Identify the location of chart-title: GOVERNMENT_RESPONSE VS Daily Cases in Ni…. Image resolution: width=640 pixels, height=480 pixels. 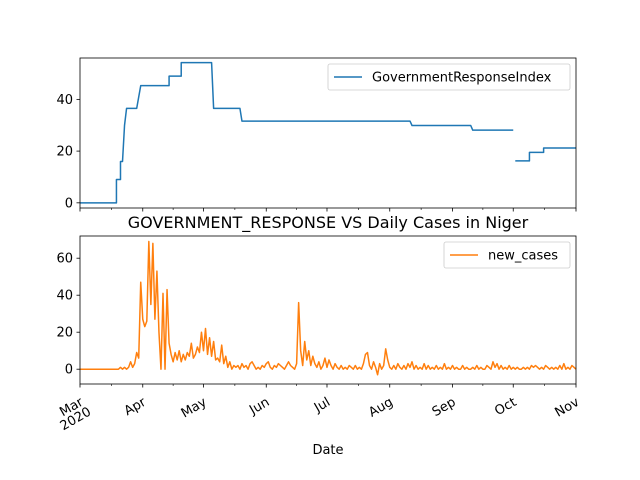
(328, 223).